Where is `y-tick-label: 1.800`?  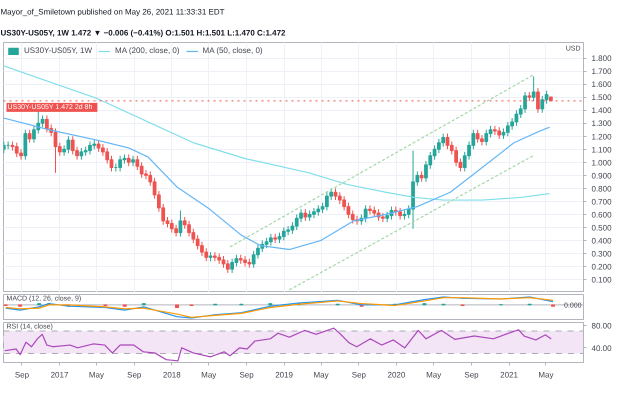
y-tick-label: 1.800 is located at coordinates (602, 59).